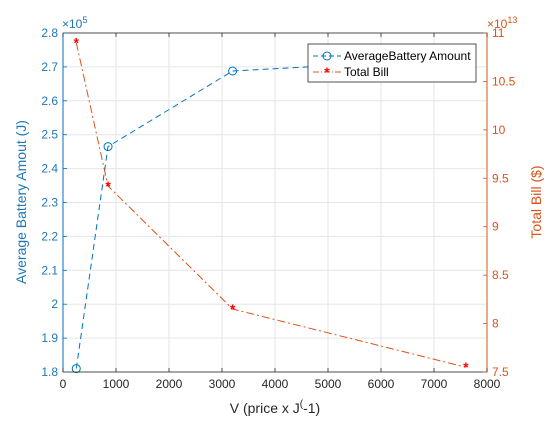 The width and height of the screenshot is (550, 424). Describe the element at coordinates (434, 384) in the screenshot. I see `x-tick-label: 7000` at that location.